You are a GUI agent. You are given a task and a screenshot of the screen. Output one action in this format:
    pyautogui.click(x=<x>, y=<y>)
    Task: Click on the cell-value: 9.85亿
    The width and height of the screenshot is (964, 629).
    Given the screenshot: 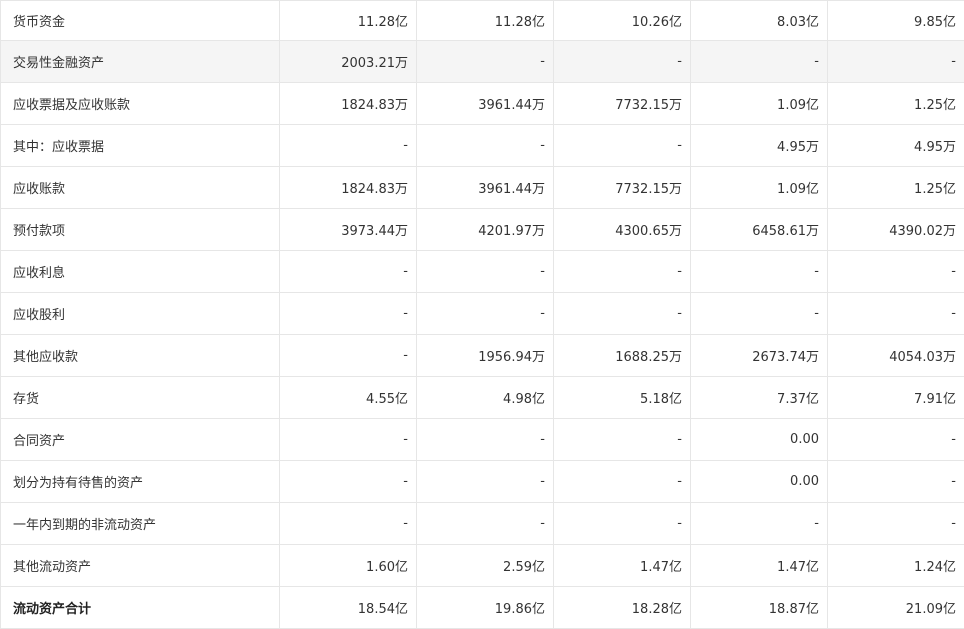 What is the action you would take?
    pyautogui.click(x=895, y=20)
    